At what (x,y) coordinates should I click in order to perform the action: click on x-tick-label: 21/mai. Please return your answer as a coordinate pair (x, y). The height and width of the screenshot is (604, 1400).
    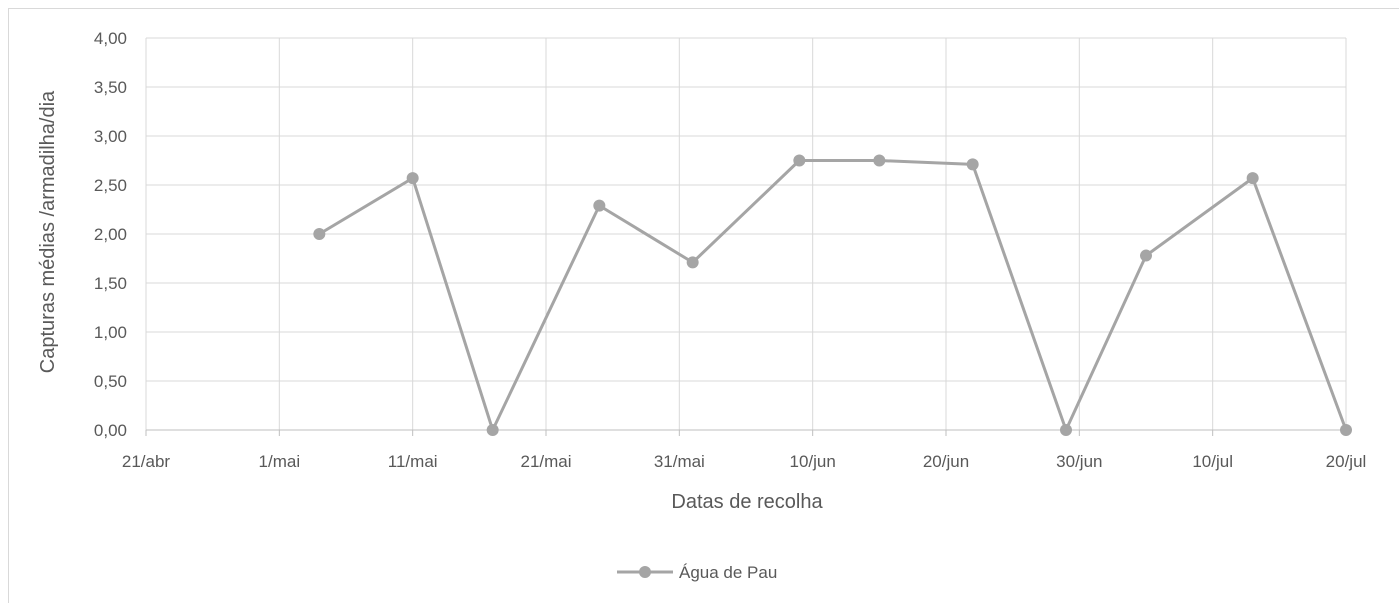
    Looking at the image, I should click on (545, 461).